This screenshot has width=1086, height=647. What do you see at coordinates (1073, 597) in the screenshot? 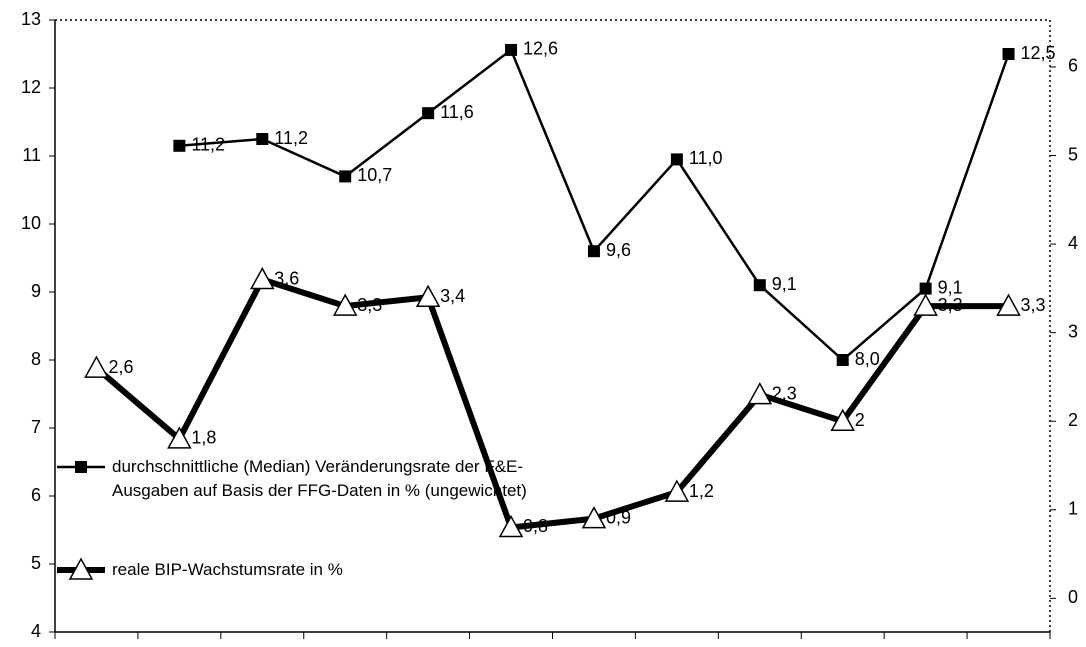
I see `y2-tick-label: 0` at bounding box center [1073, 597].